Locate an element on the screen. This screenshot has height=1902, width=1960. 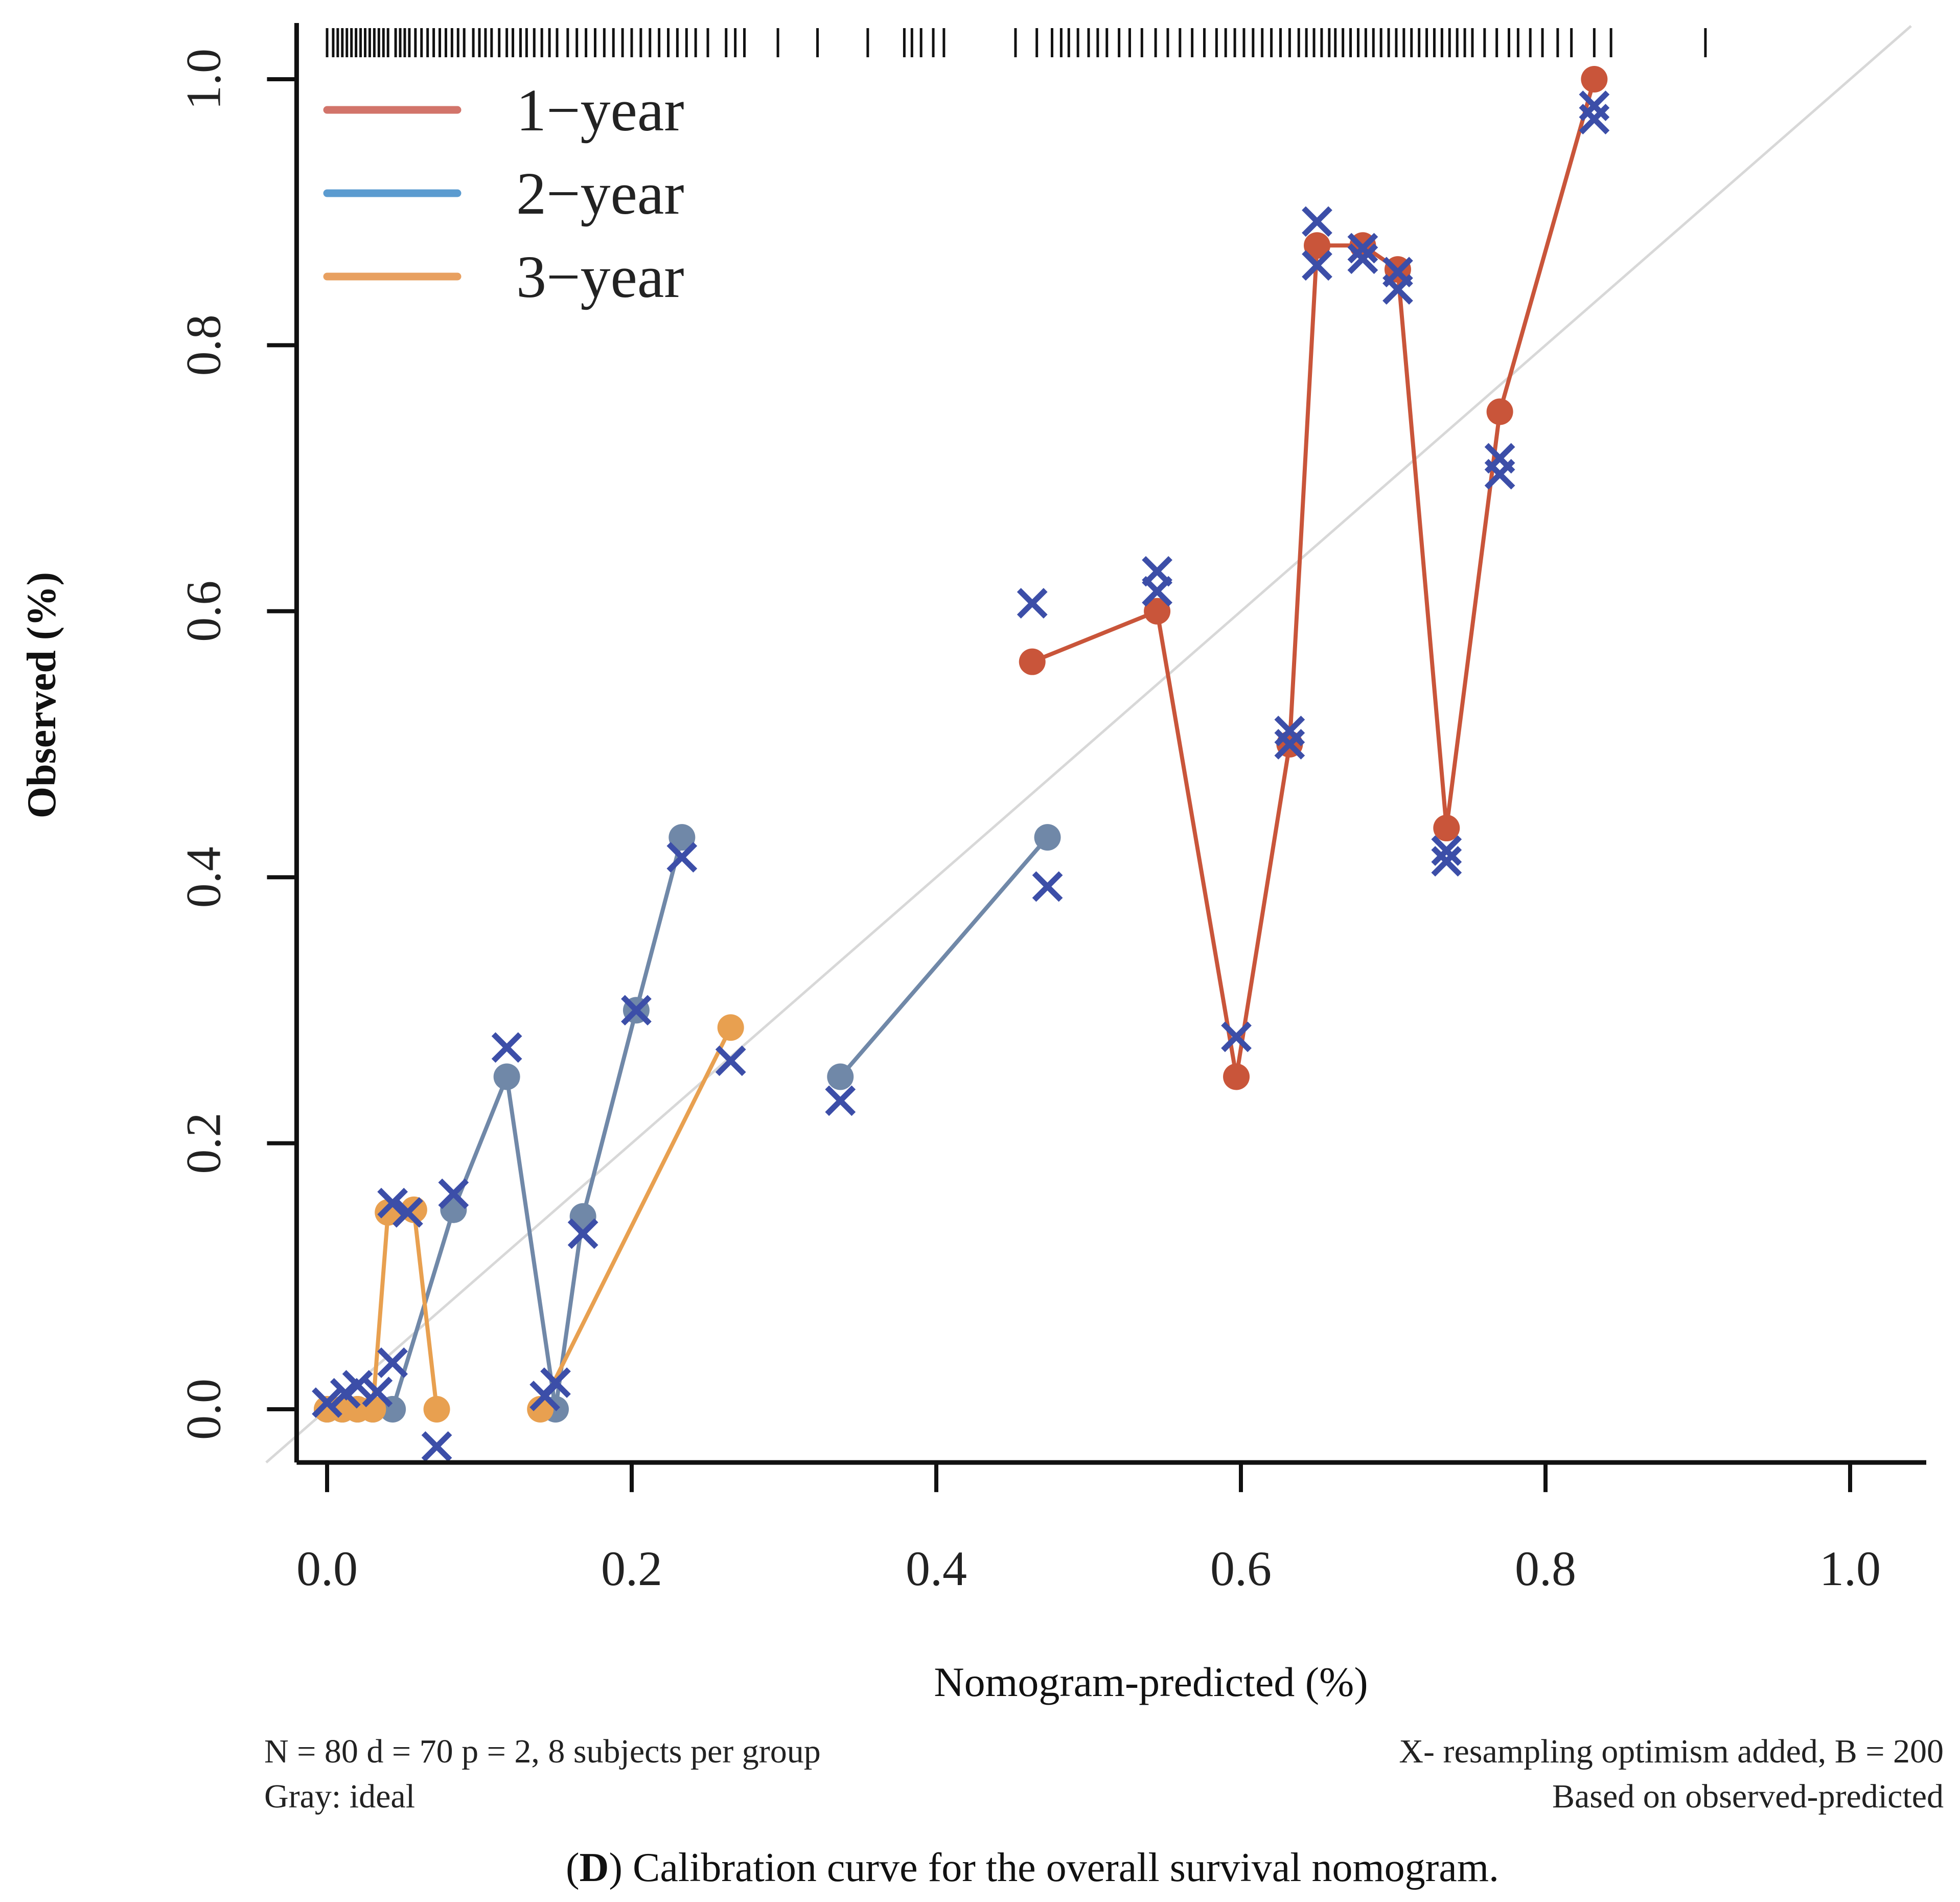
caption-label-close: ) is located at coordinates (615, 1867).